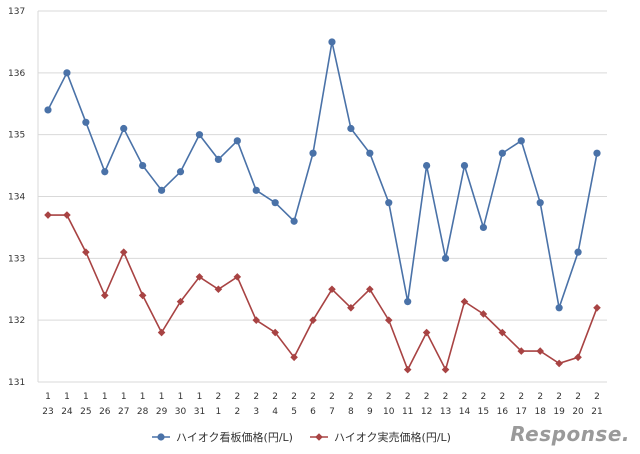 The width and height of the screenshot is (640, 454). I want to click on legend-item: ハイオク実売価格(円/L), so click(380, 437).